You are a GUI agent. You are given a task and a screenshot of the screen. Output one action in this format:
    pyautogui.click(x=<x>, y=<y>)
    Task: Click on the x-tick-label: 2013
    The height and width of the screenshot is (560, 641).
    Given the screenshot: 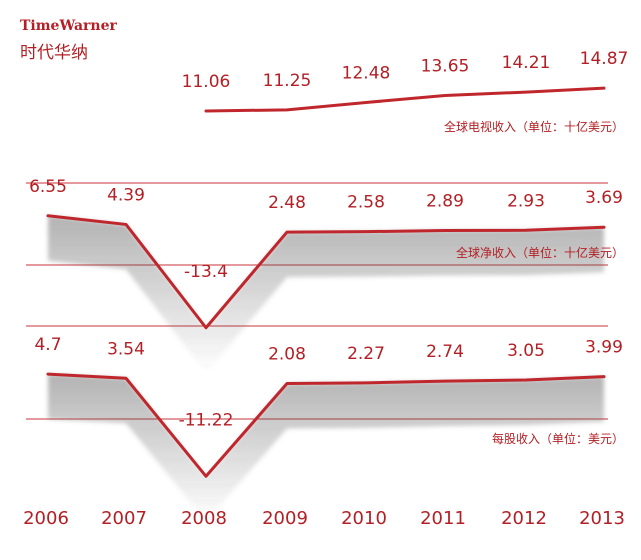 What is the action you would take?
    pyautogui.click(x=602, y=518)
    